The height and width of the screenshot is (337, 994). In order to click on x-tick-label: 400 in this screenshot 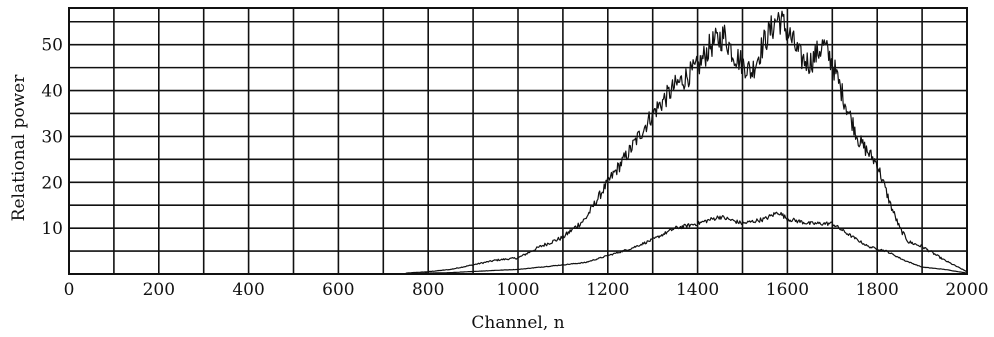, I will do `click(248, 290)`.